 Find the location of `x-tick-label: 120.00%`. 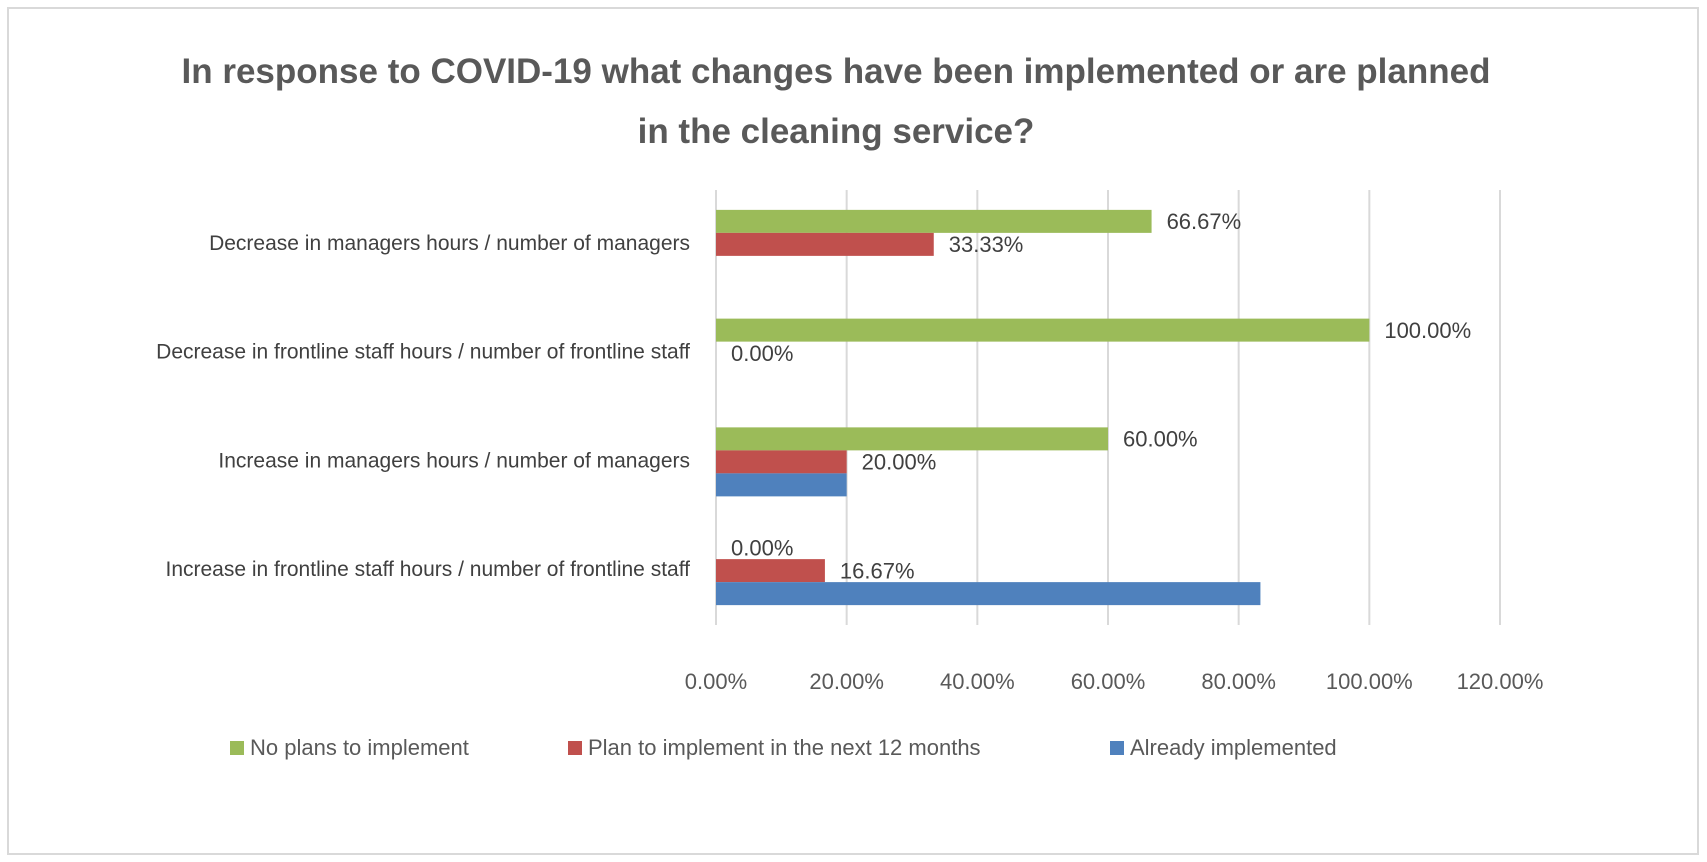

x-tick-label: 120.00% is located at coordinates (1500, 681).